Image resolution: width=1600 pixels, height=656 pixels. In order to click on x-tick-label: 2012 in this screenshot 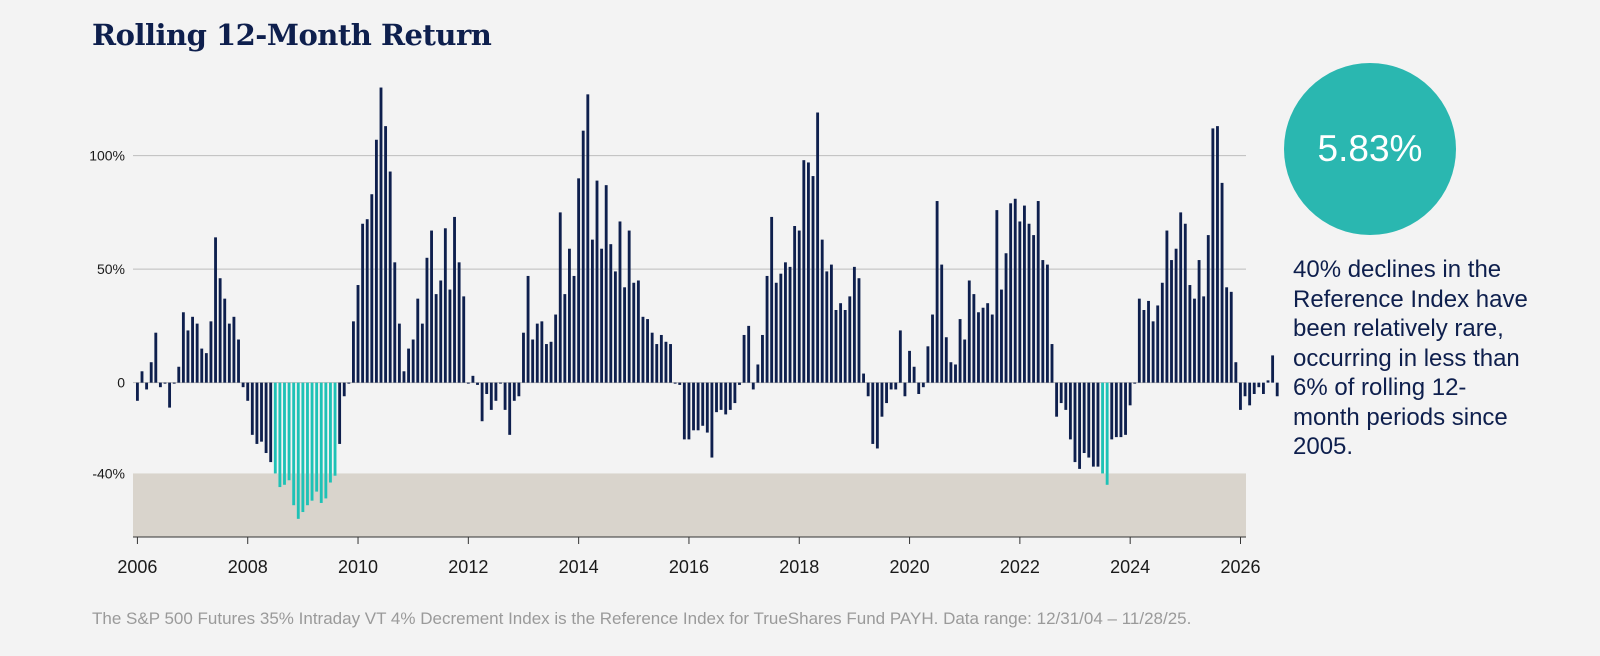, I will do `click(468, 567)`.